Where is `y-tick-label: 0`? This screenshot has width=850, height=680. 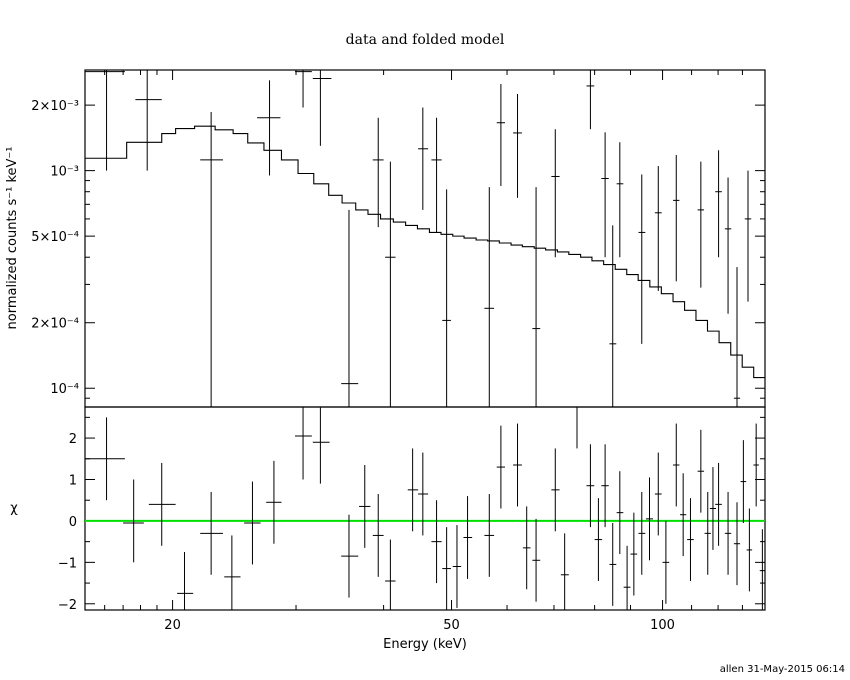
y-tick-label: 0 is located at coordinates (73, 522).